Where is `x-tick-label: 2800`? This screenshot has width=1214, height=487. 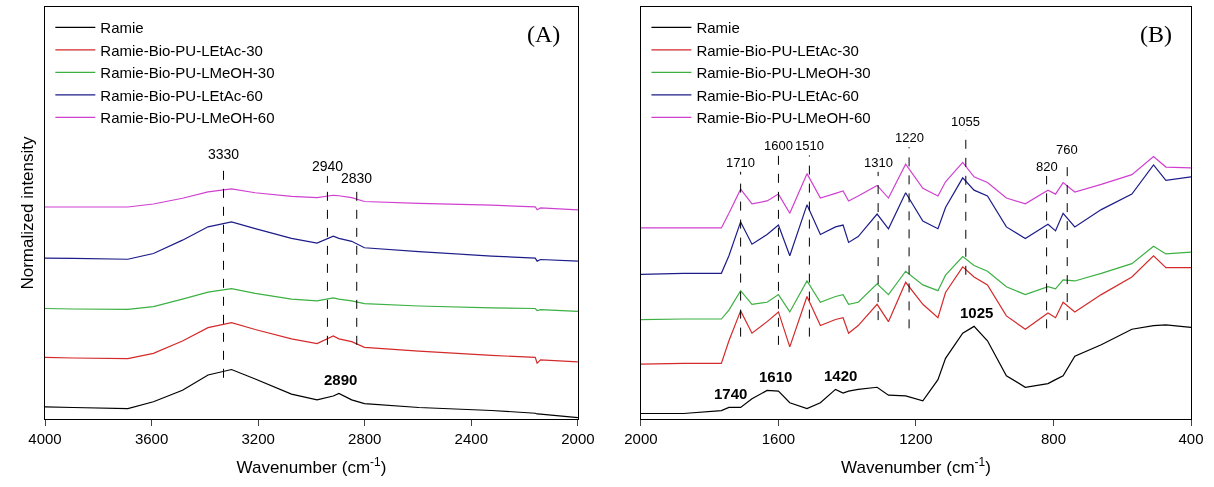
x-tick-label: 2800 is located at coordinates (365, 439).